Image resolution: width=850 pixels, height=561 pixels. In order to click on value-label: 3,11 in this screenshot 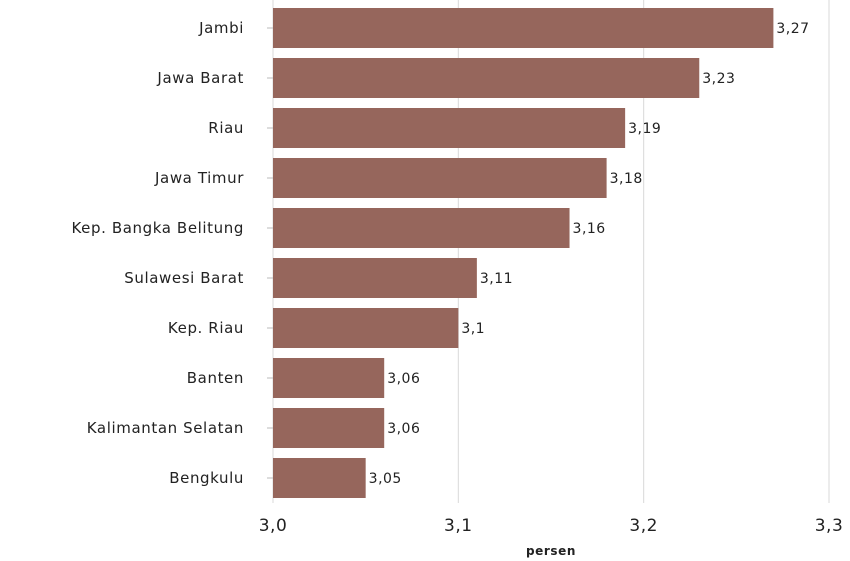, I will do `click(496, 279)`.